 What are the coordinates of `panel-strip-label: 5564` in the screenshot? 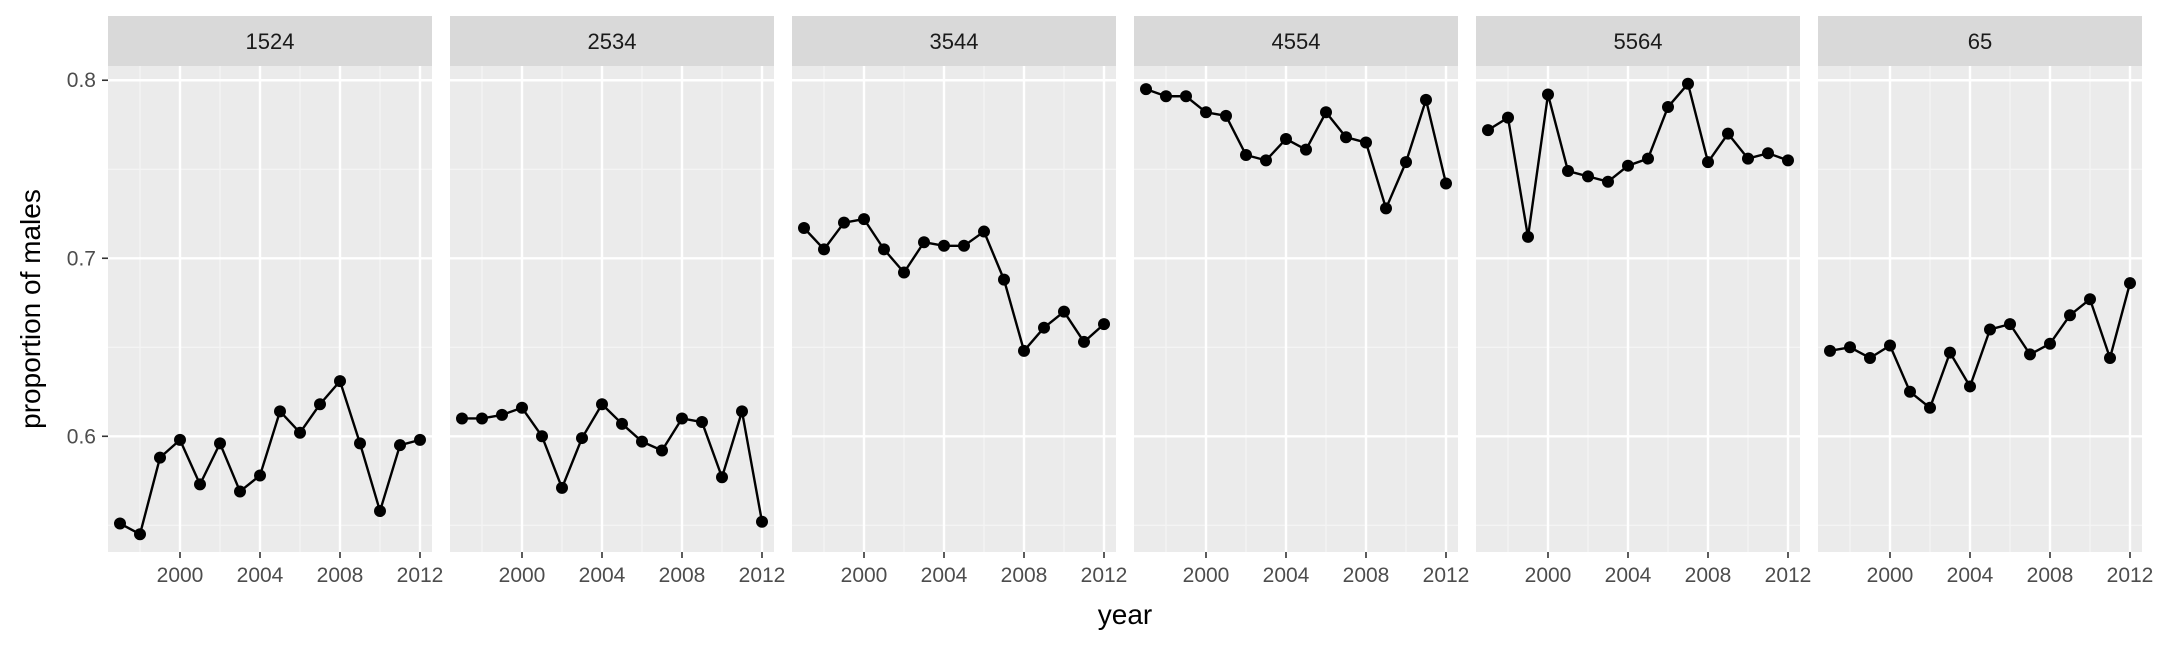 It's located at (1638, 41).